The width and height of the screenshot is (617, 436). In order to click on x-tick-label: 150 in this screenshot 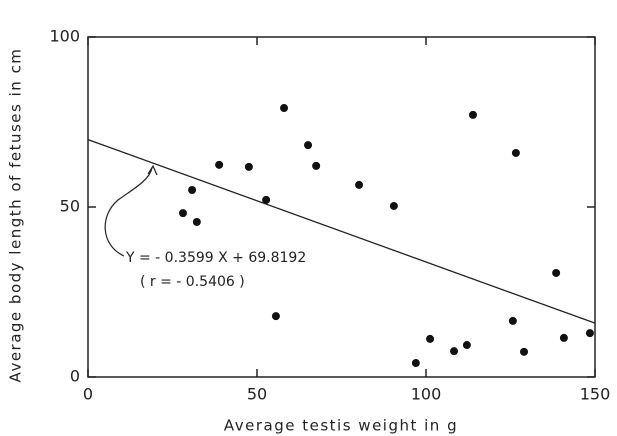, I will do `click(595, 394)`.